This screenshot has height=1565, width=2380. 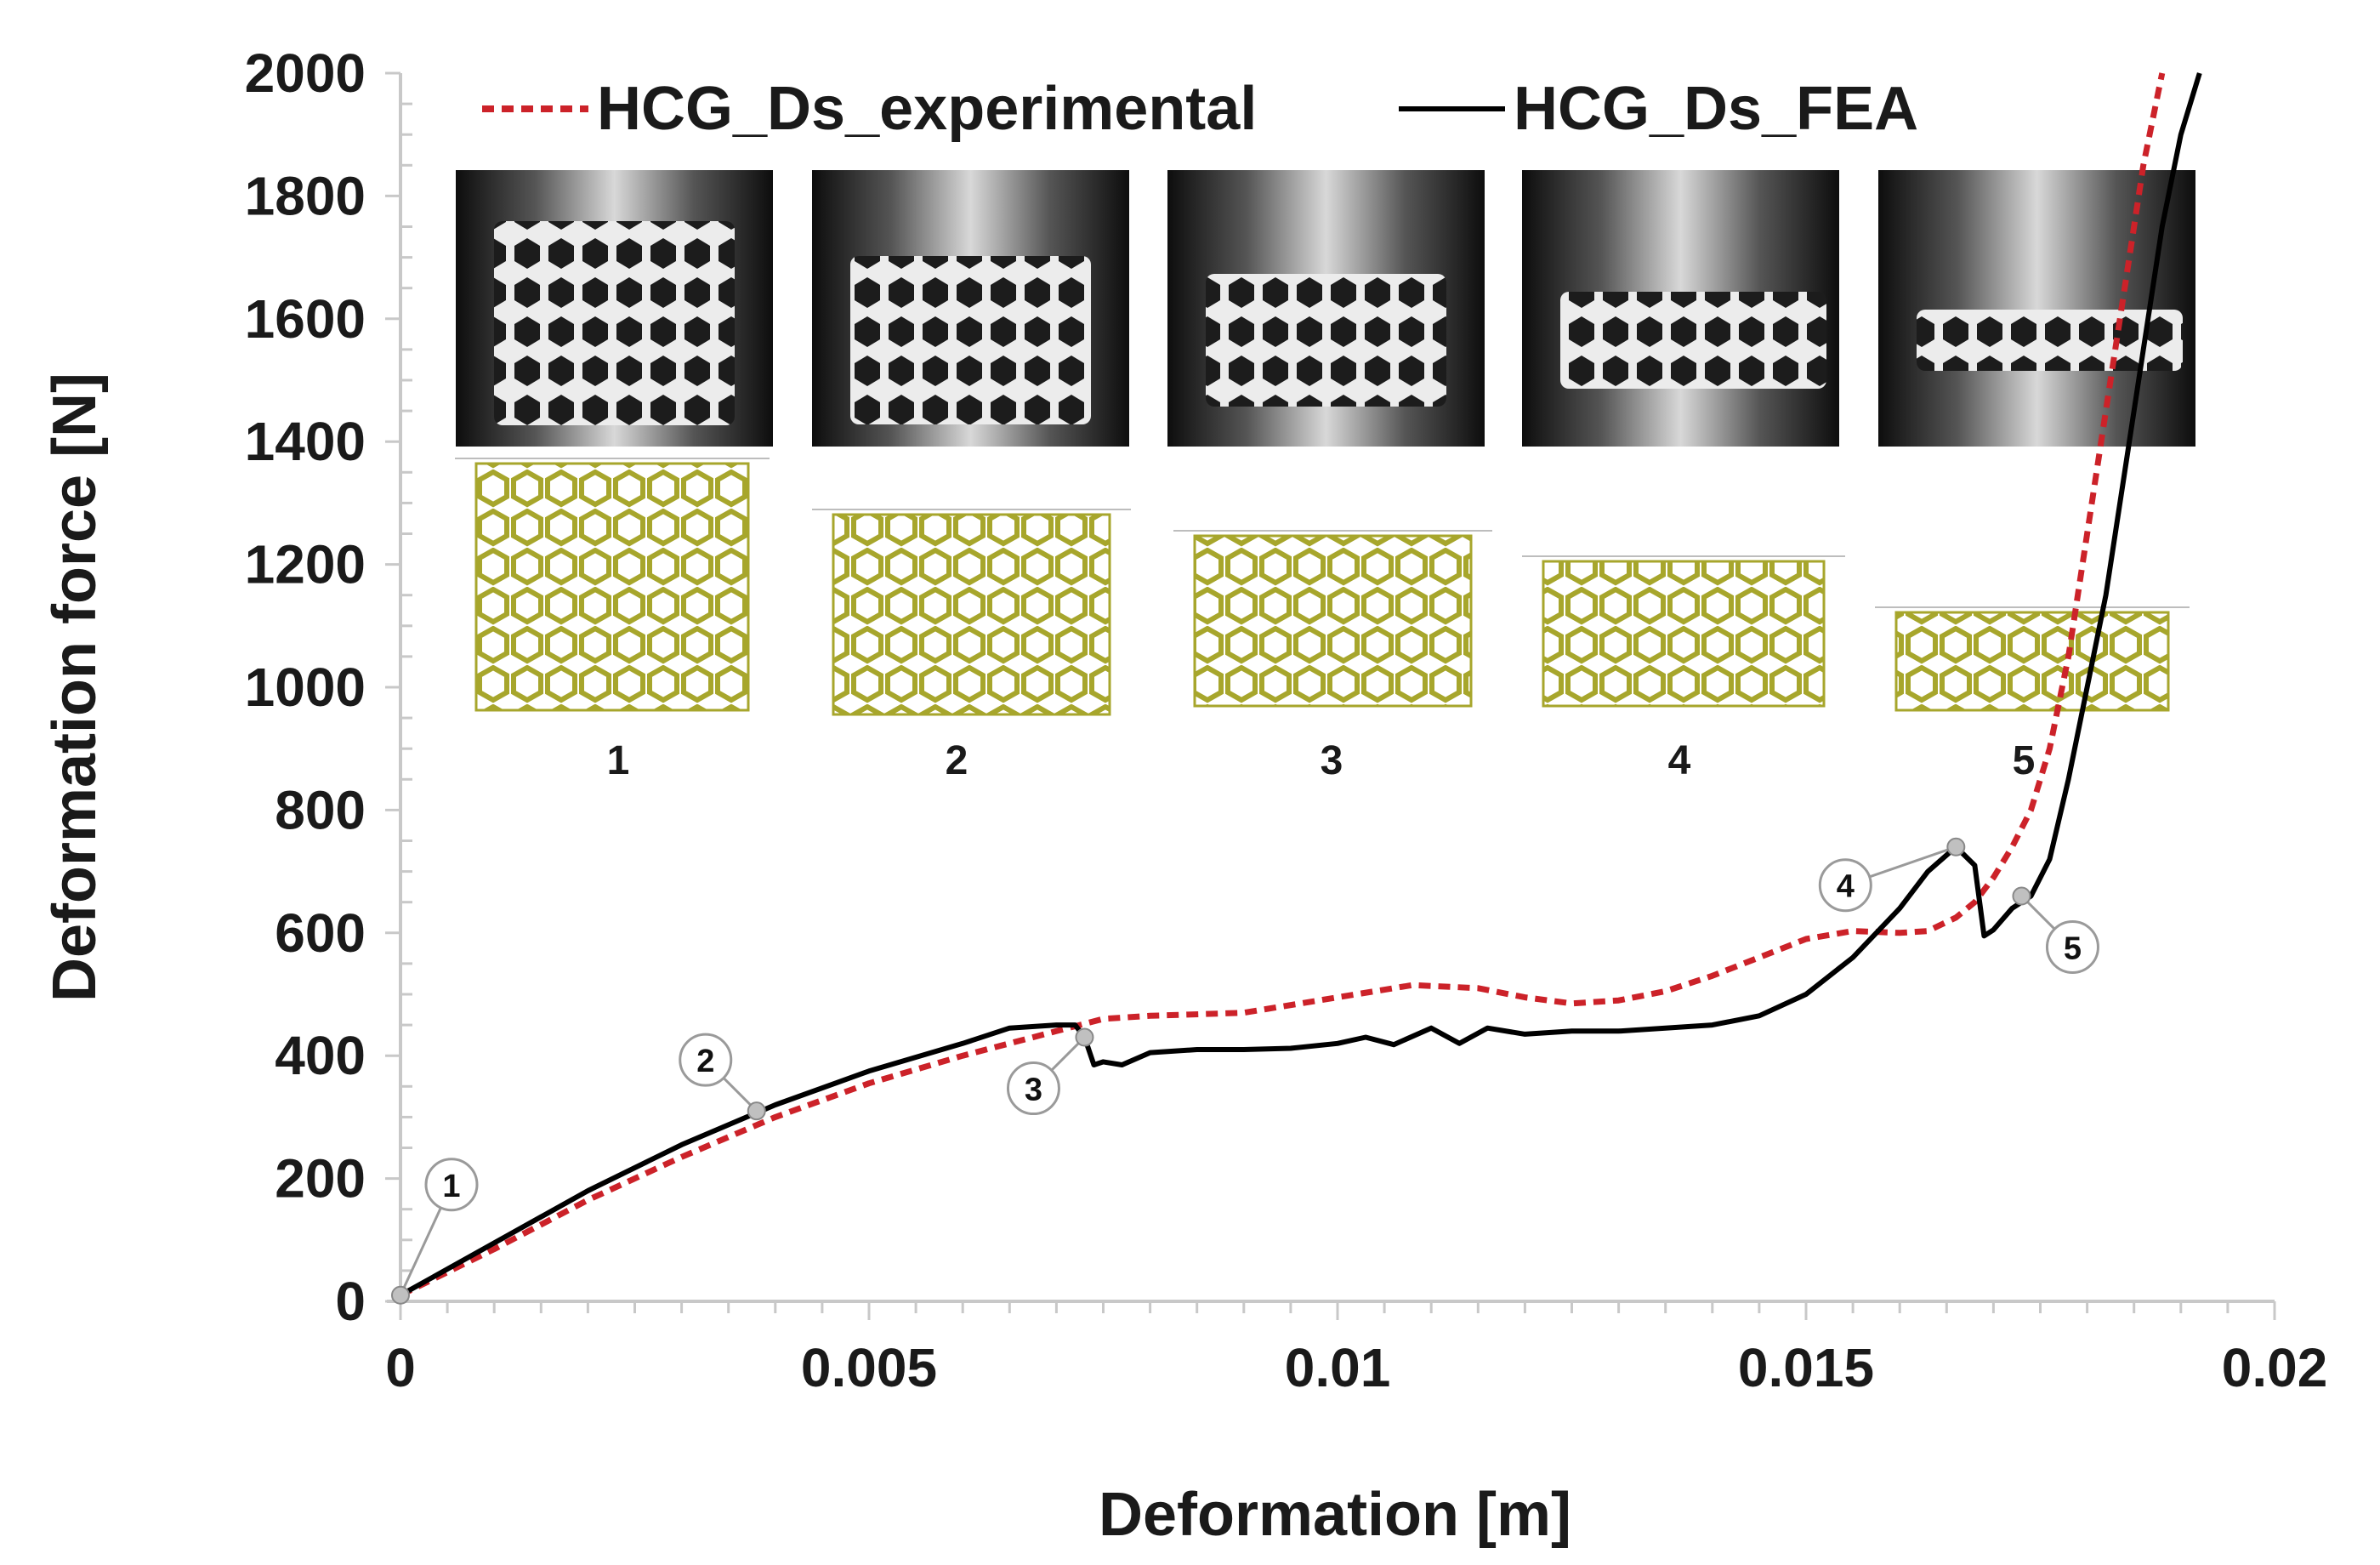 I want to click on x-tick-label: 0.01, so click(x=1338, y=1367).